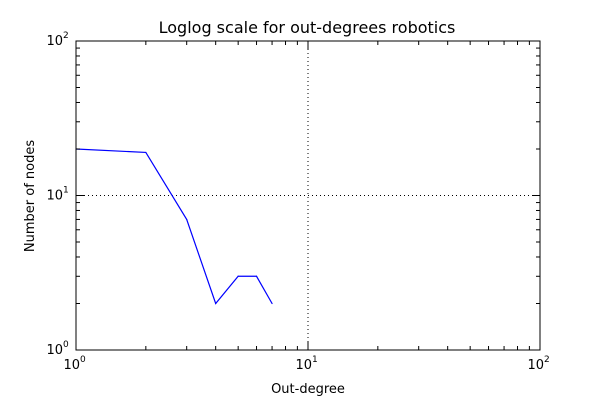 This screenshot has height=400, width=600. Describe the element at coordinates (66, 345) in the screenshot. I see `y-tick-label-exponent: 0` at that location.